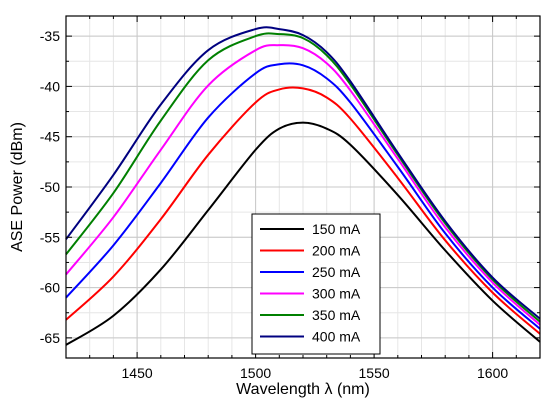 The height and width of the screenshot is (406, 550). I want to click on y-tick-label: -55, so click(50, 237).